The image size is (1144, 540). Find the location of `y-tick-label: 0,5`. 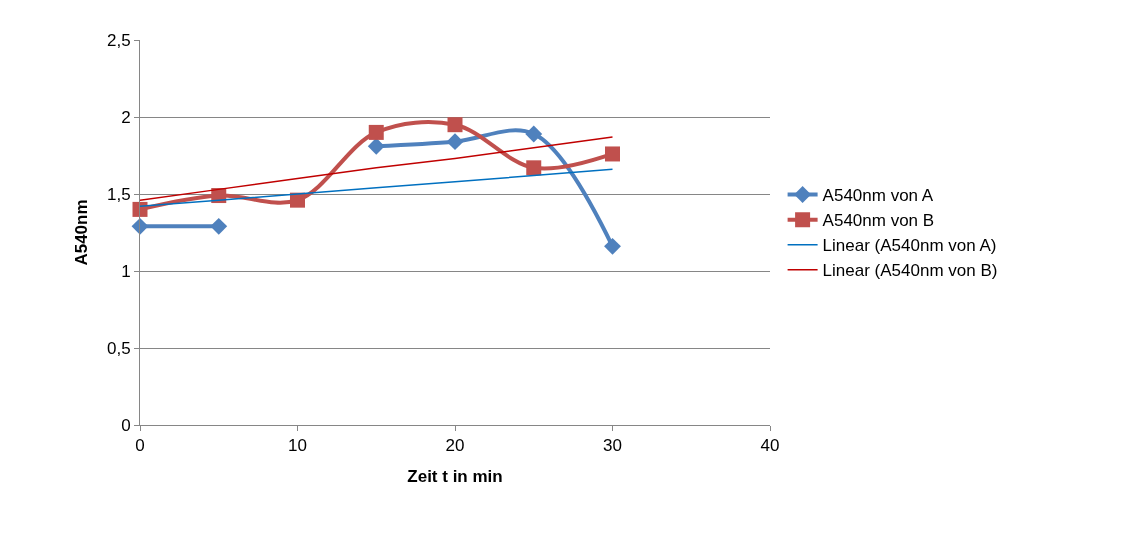

y-tick-label: 0,5 is located at coordinates (118, 348).